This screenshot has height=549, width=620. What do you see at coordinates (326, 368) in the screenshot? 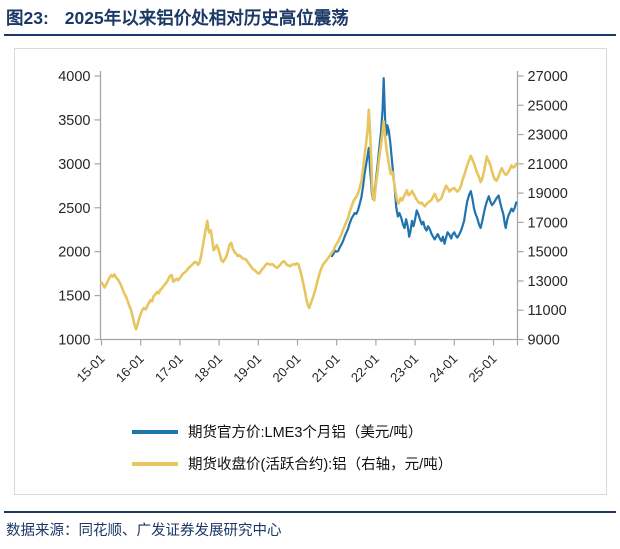
I see `svg-text: 21-01` at bounding box center [326, 368].